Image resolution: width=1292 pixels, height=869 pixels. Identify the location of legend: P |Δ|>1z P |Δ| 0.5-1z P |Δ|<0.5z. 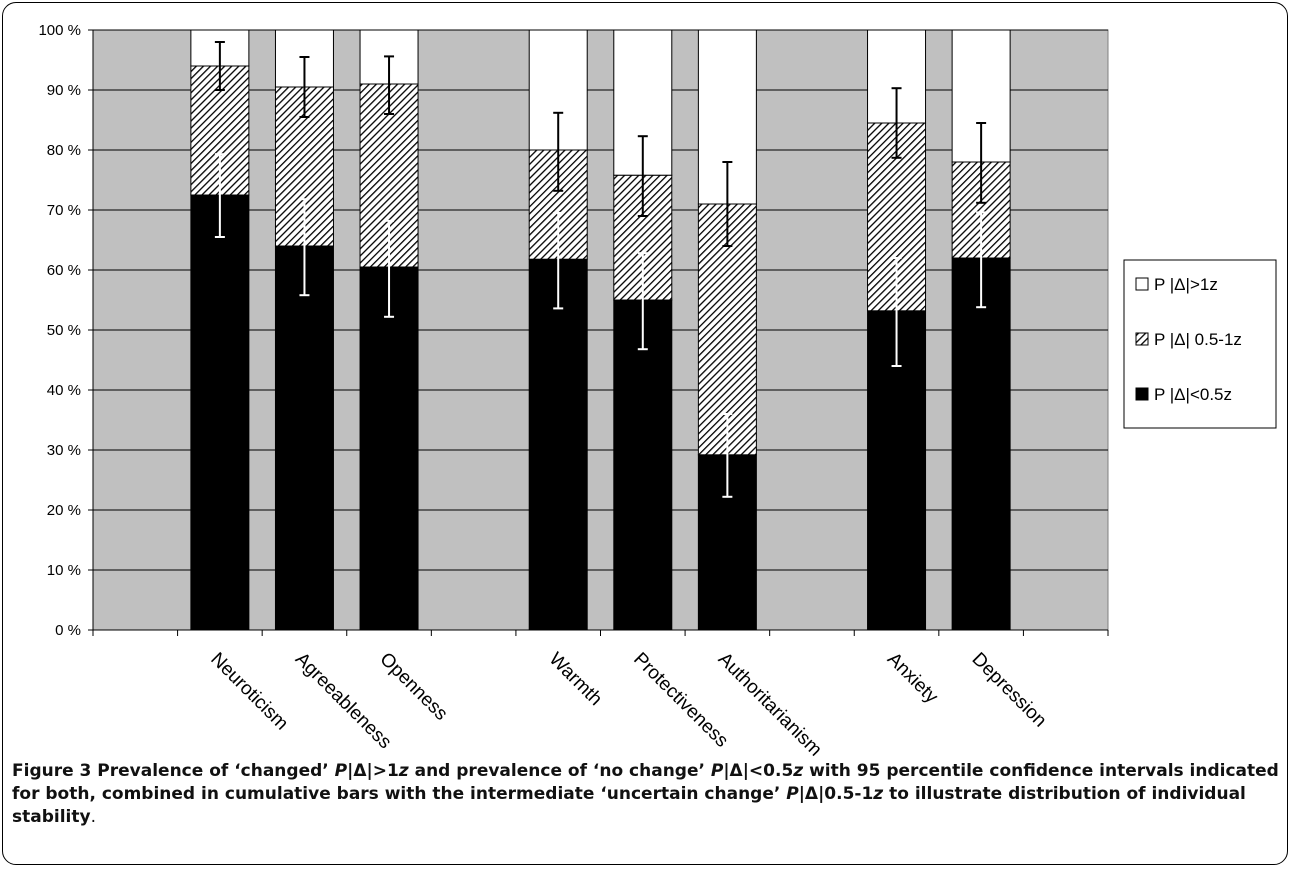
(1200, 344).